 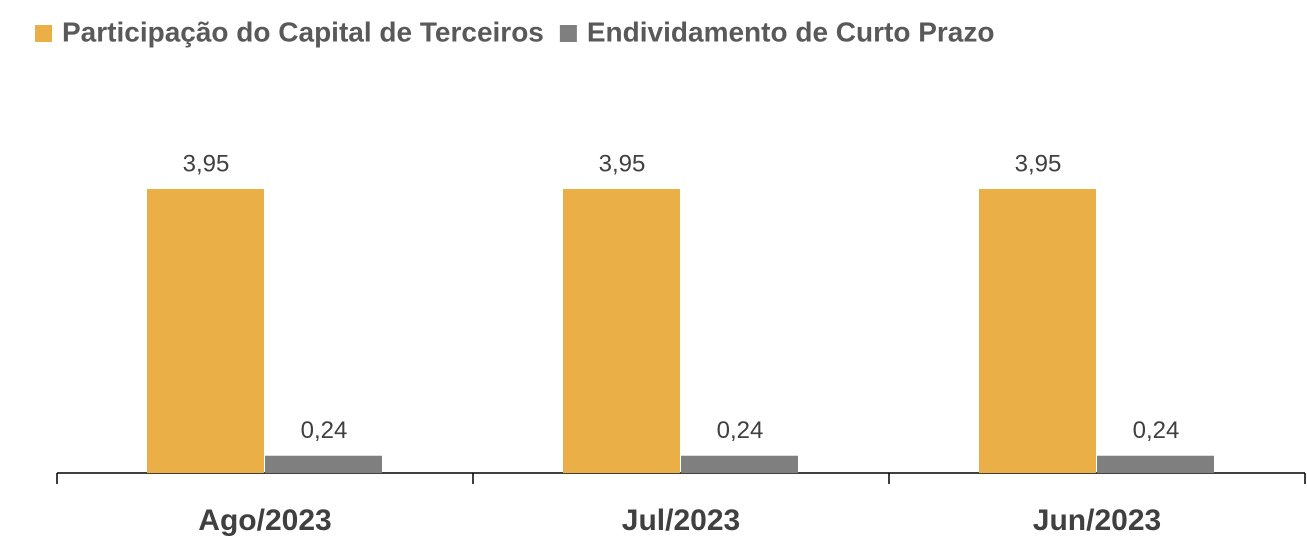 I want to click on legend-label: Participação do Capital de Terceiros, so click(x=303, y=31).